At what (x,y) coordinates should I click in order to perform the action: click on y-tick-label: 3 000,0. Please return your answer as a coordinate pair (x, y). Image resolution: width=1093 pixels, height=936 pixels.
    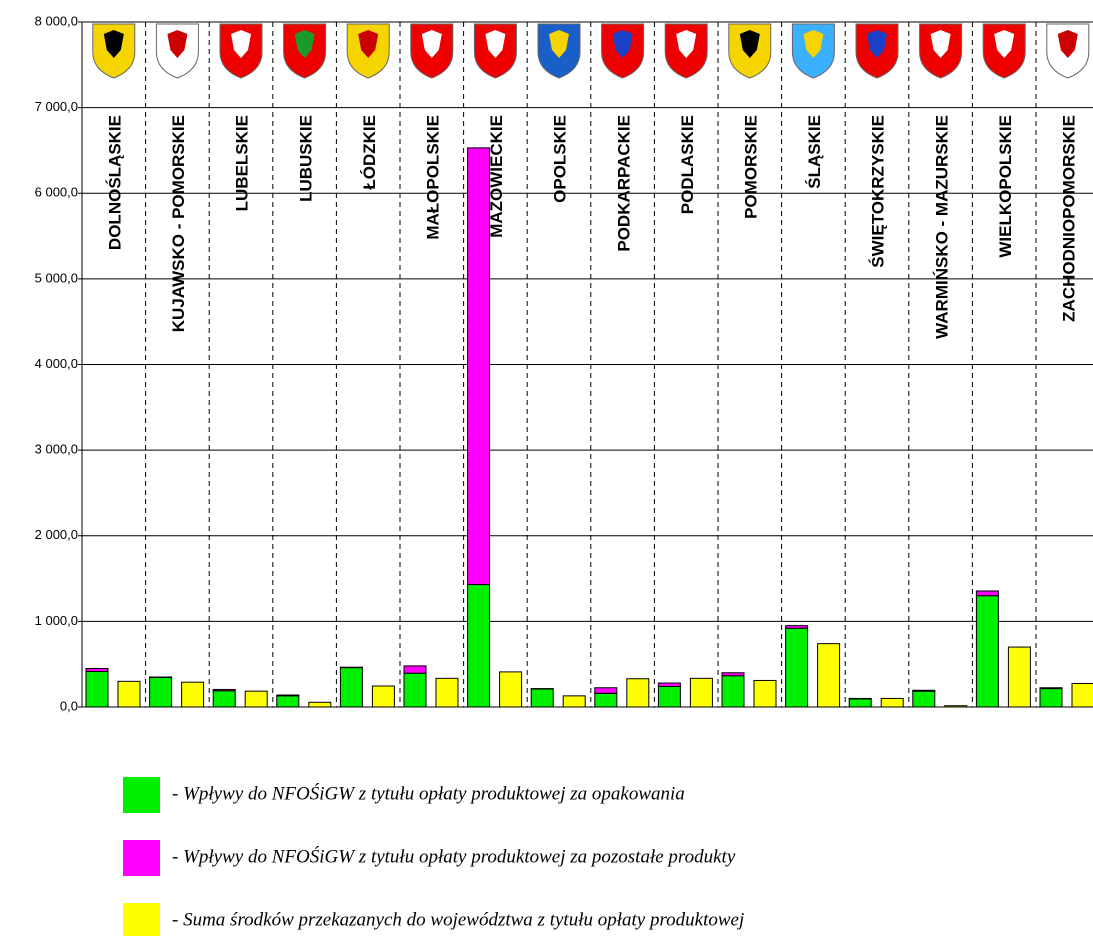
    Looking at the image, I should click on (56, 449).